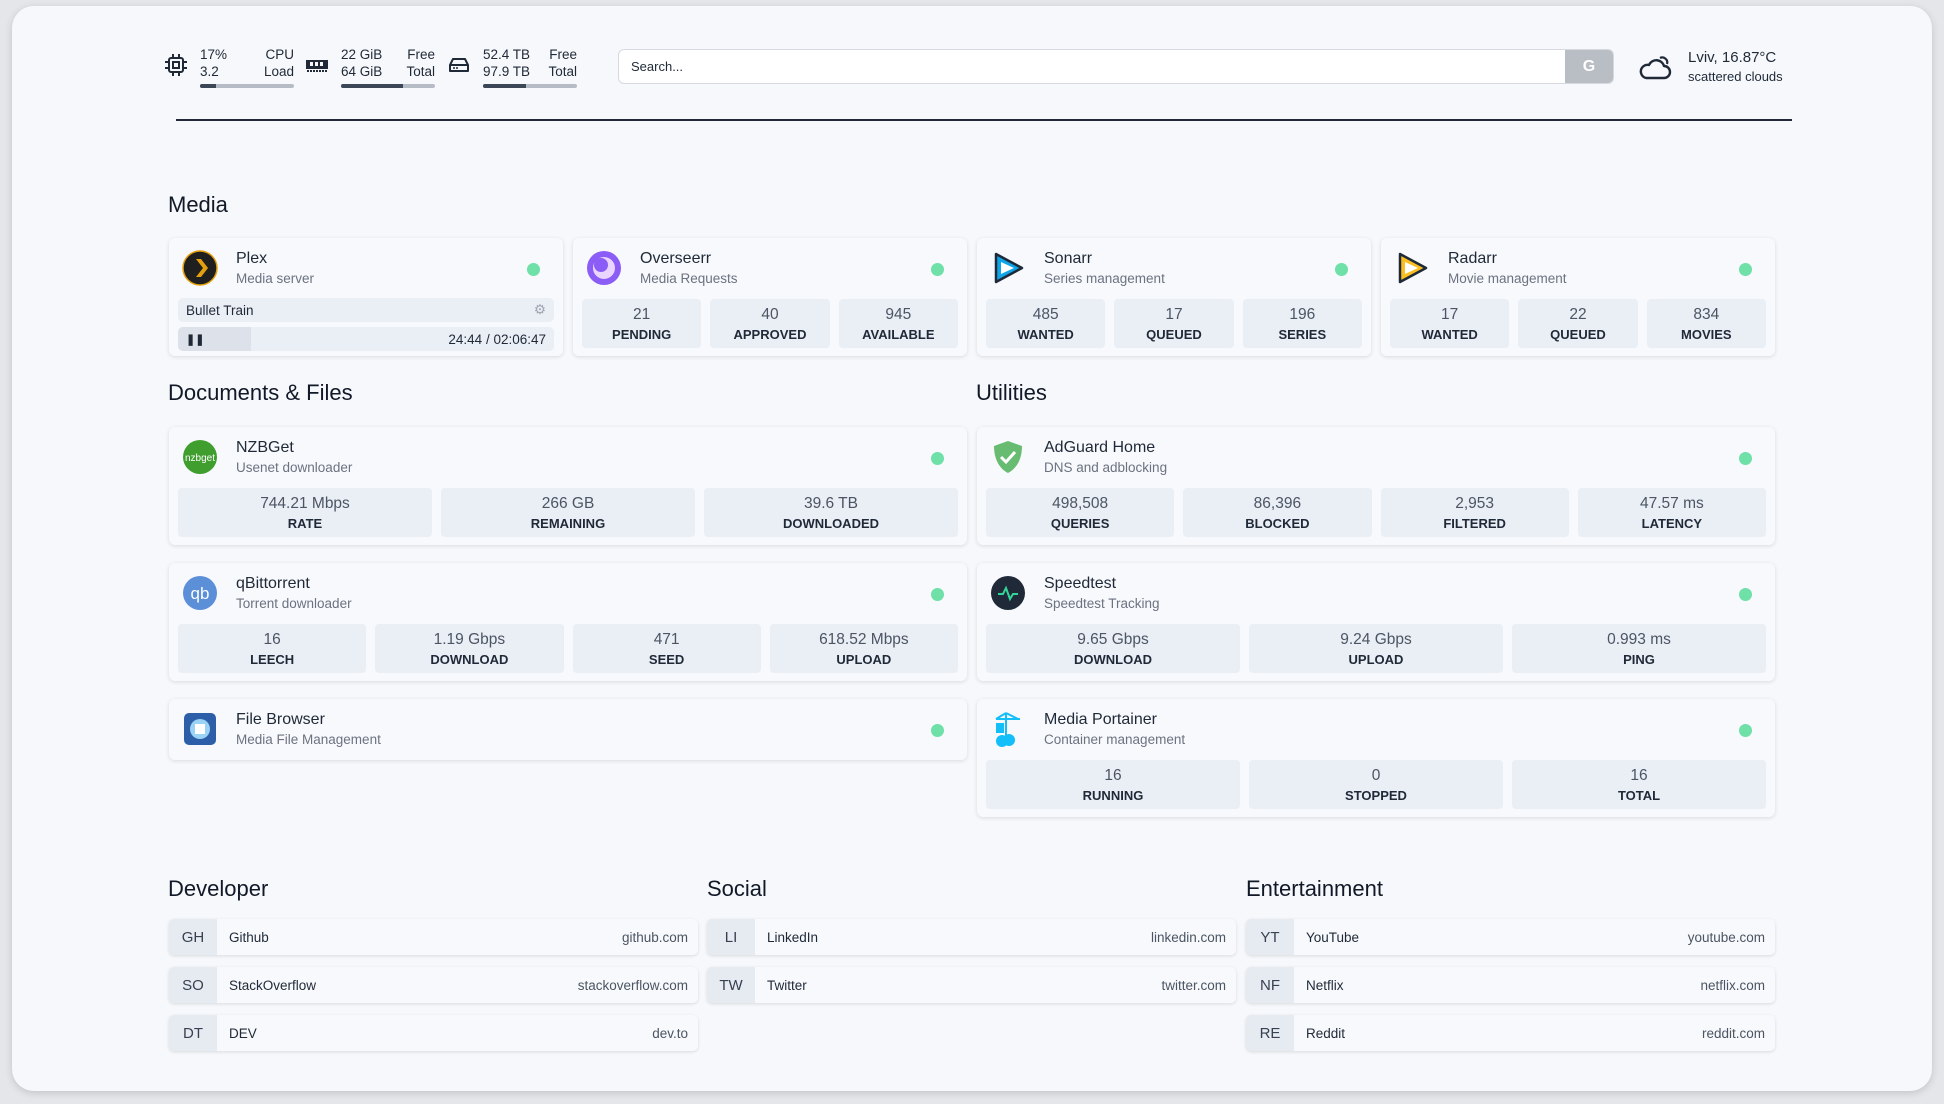 The height and width of the screenshot is (1104, 1944). Describe the element at coordinates (1413, 268) in the screenshot. I see `radarr-icon` at that location.